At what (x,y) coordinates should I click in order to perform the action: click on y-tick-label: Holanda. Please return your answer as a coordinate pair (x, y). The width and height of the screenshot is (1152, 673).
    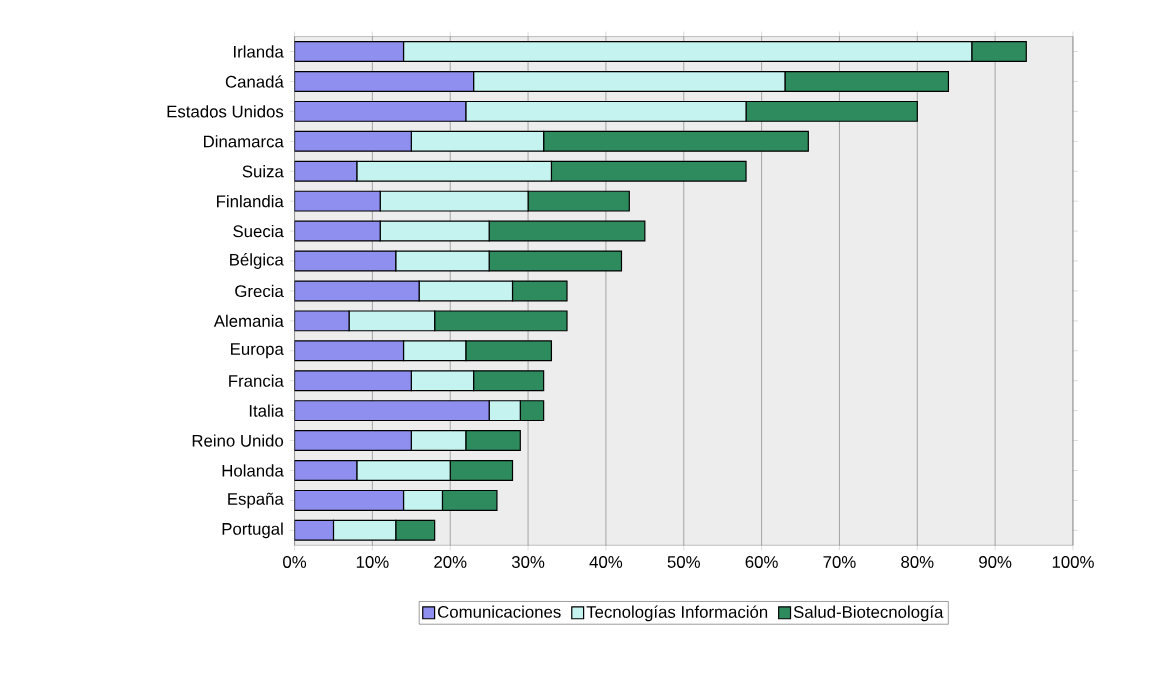
    Looking at the image, I should click on (253, 470).